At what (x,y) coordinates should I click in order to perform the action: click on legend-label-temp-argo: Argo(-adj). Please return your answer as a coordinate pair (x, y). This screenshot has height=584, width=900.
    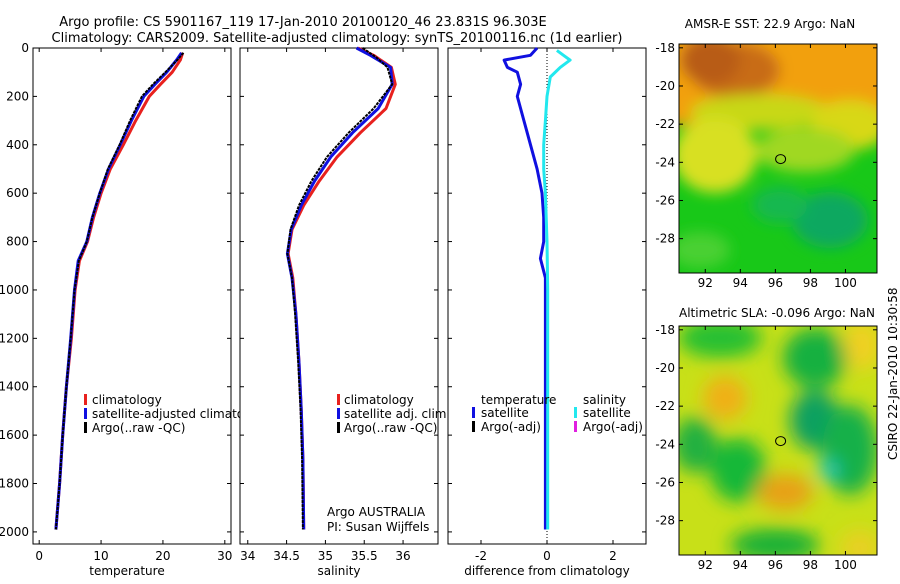
    Looking at the image, I should click on (511, 427).